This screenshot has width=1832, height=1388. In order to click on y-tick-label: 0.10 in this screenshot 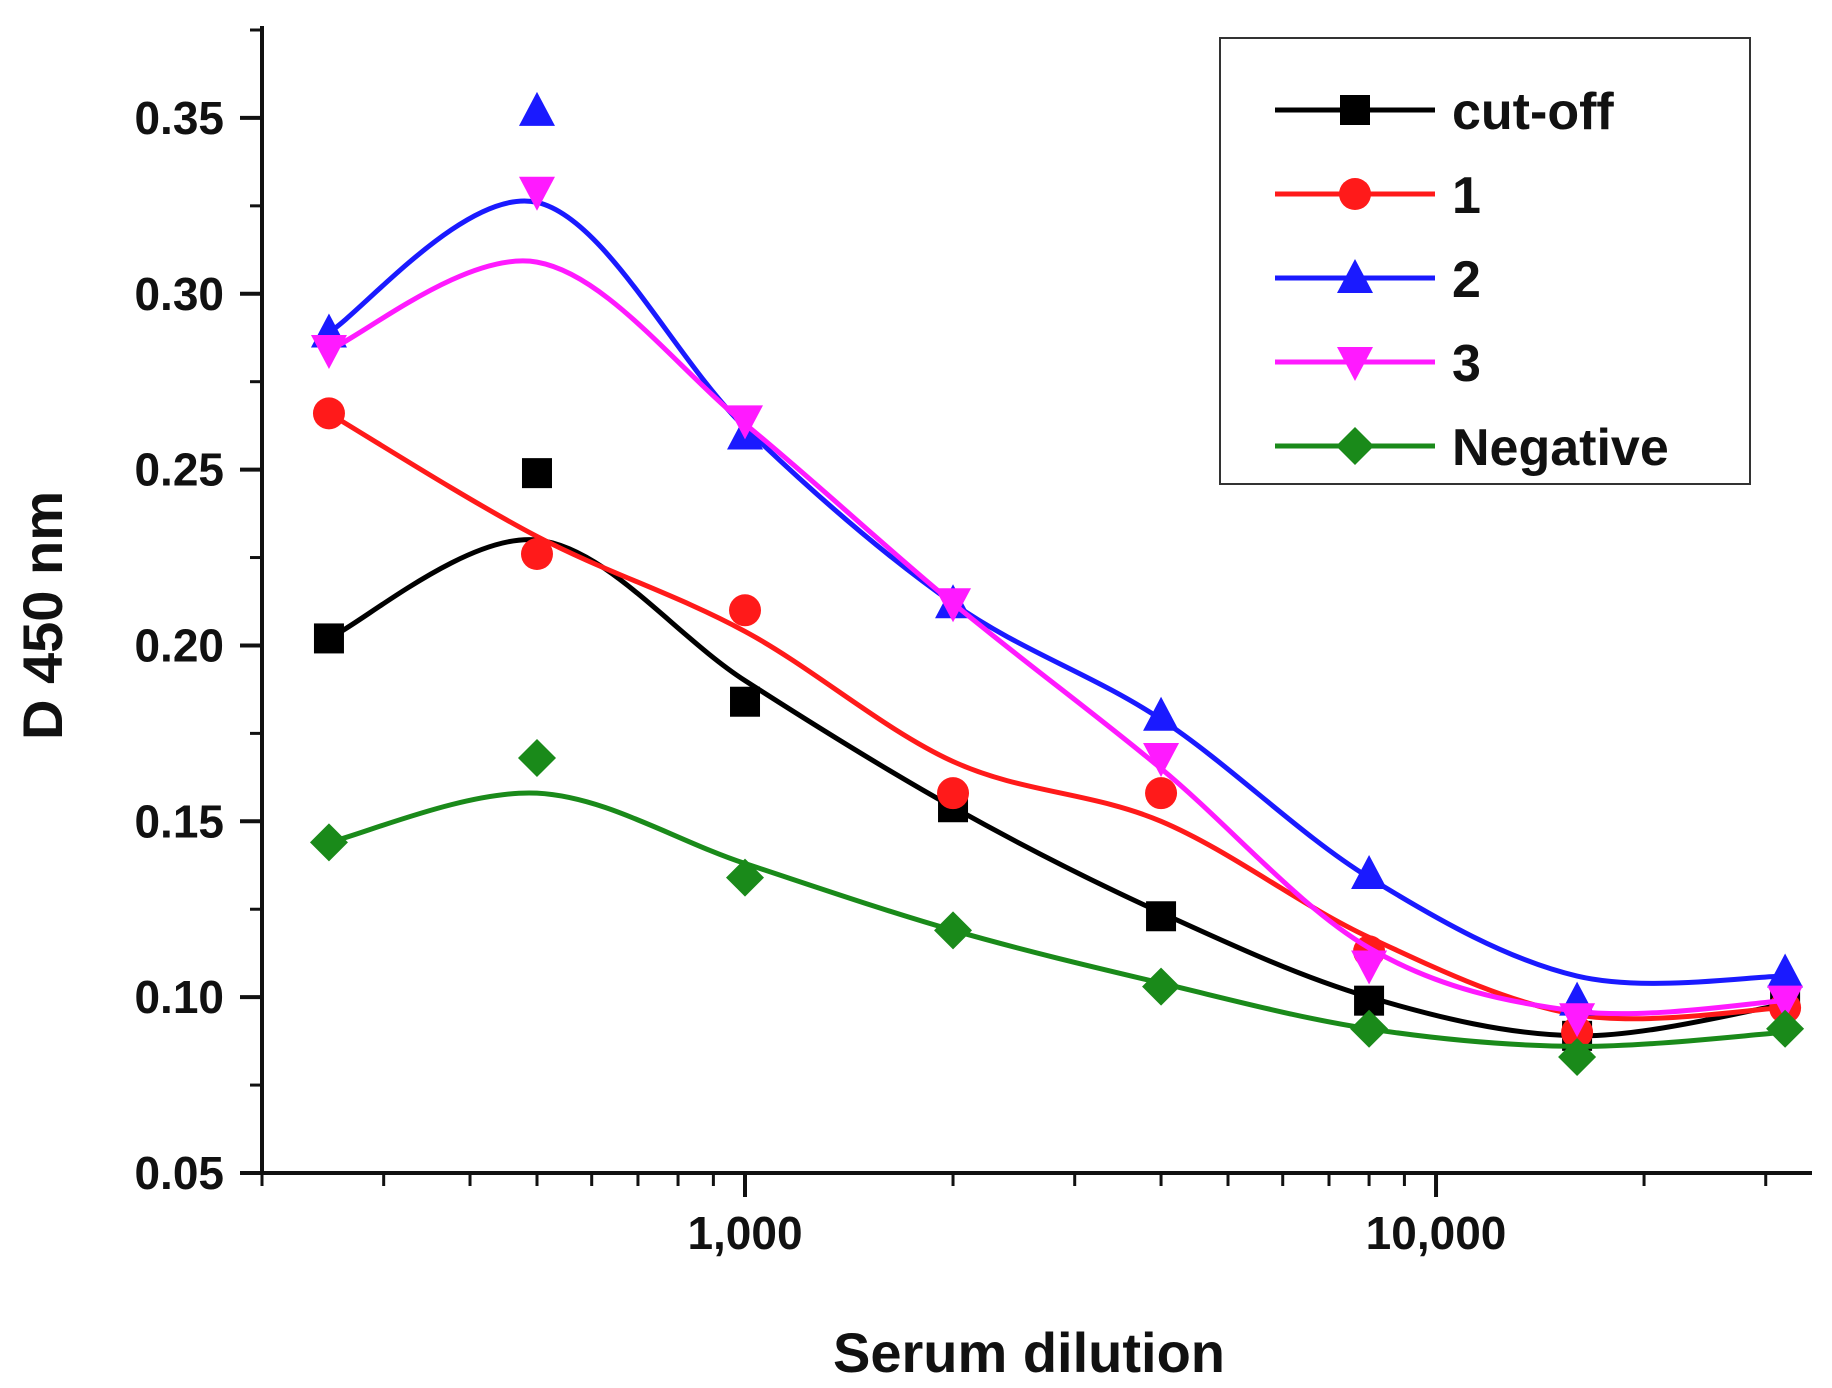, I will do `click(179, 997)`.